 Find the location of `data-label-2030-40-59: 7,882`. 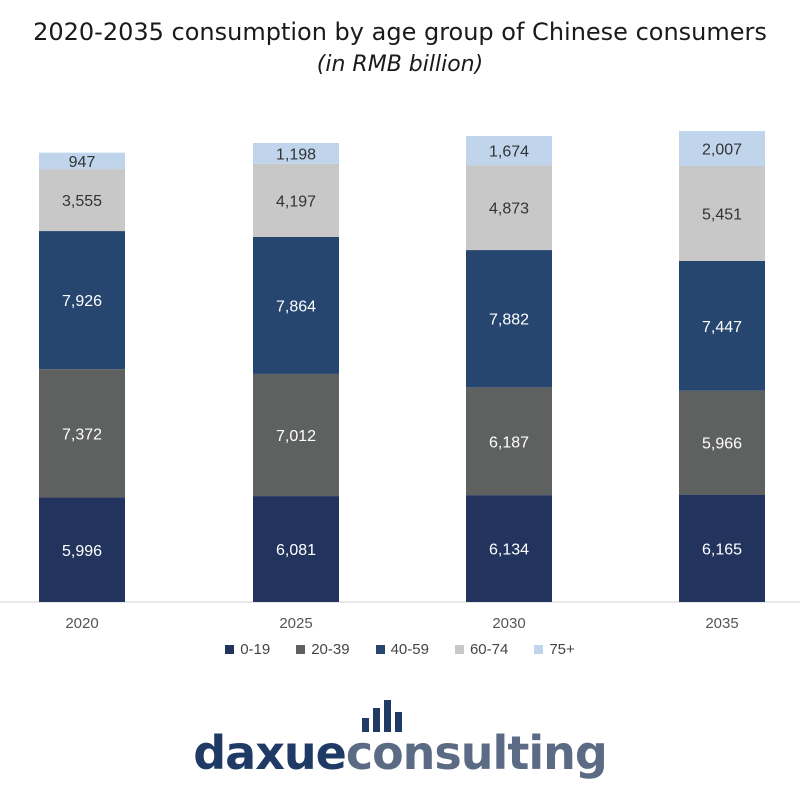

data-label-2030-40-59: 7,882 is located at coordinates (509, 320).